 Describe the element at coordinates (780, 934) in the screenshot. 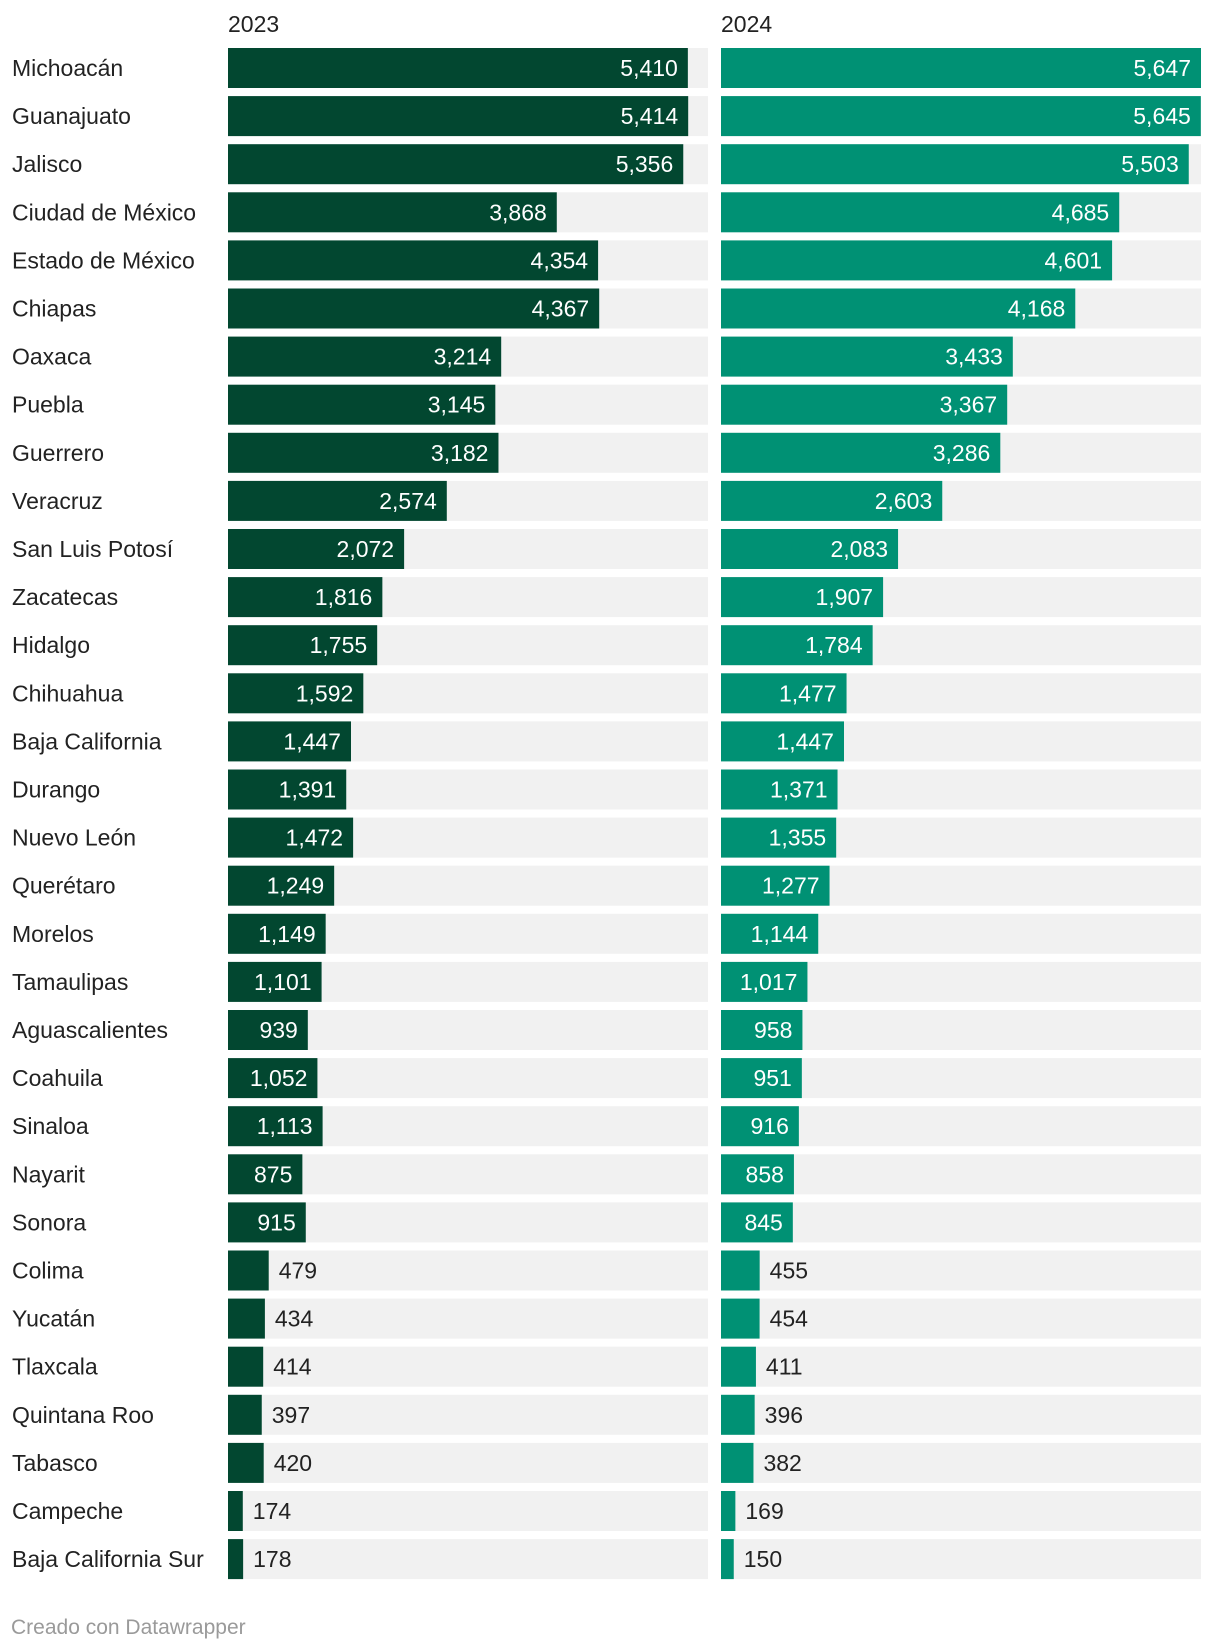

I see `value-label-2024: 1,144` at that location.